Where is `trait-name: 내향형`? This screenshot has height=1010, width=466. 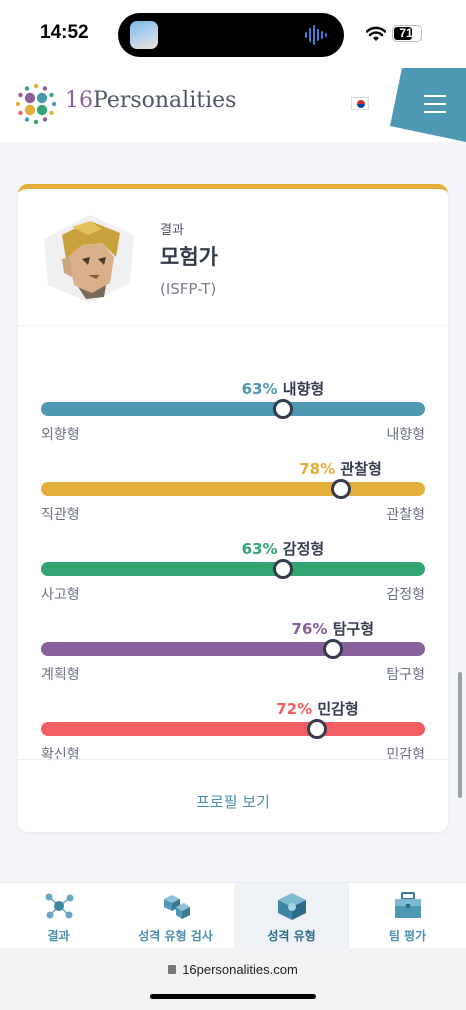
trait-name: 내향형 is located at coordinates (303, 389).